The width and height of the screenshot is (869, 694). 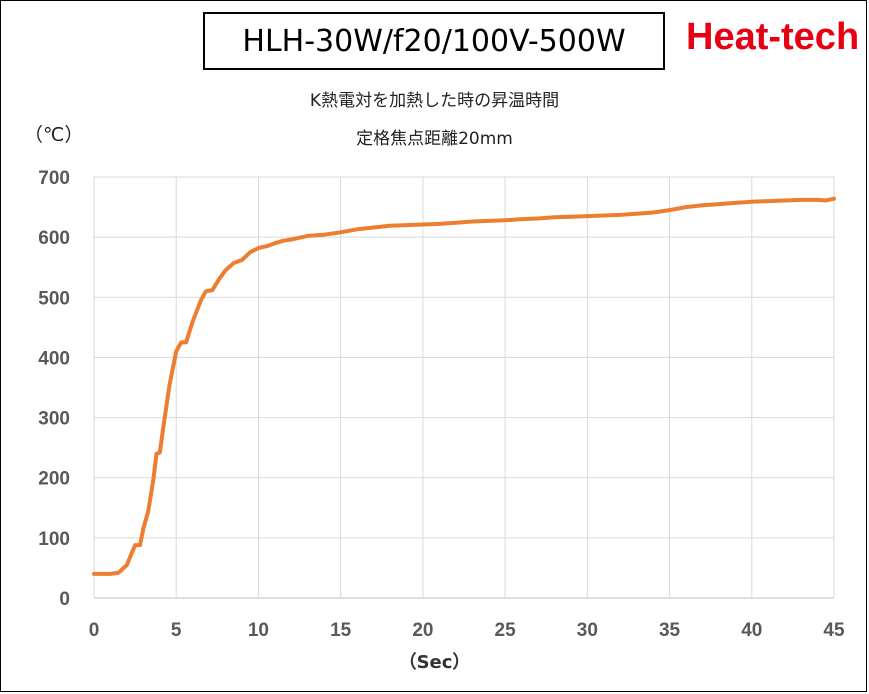 I want to click on model-title-box: HLH-30W/f20/100V-500W, so click(x=434, y=41).